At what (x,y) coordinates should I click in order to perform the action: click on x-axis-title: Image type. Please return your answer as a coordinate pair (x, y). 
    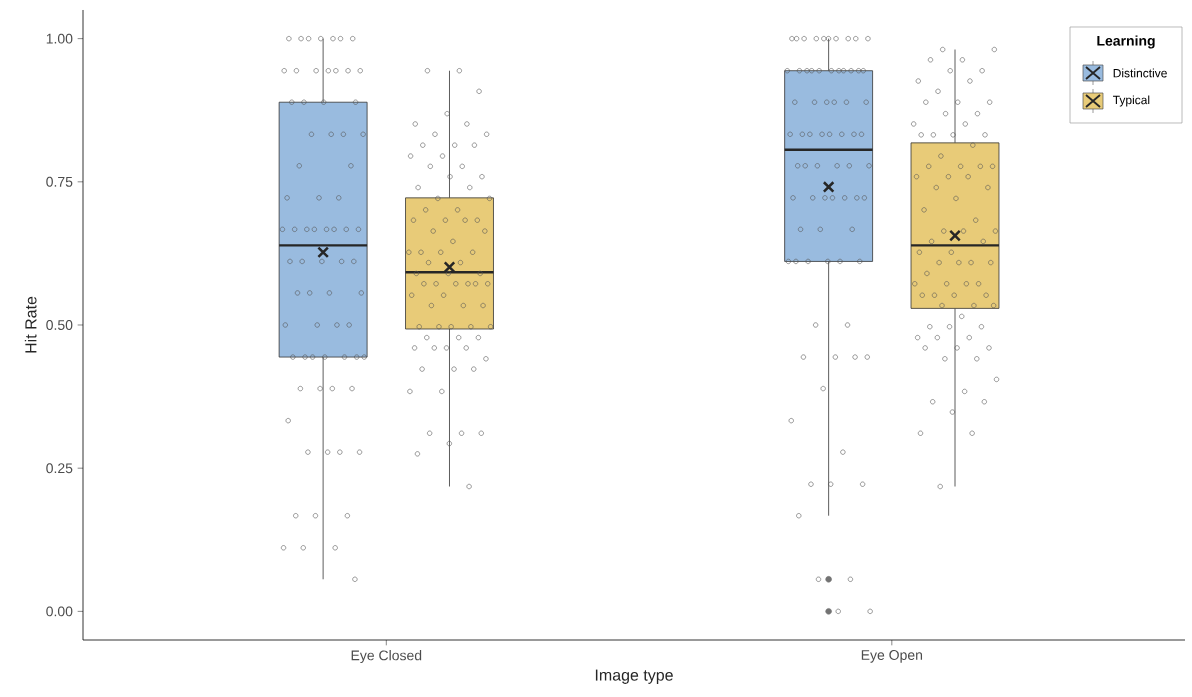
    Looking at the image, I should click on (634, 676).